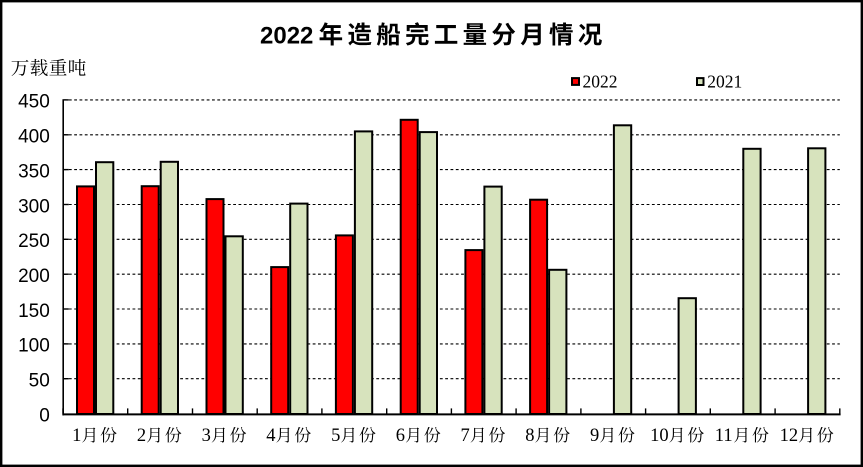  I want to click on svg-text: 50, so click(39, 381).